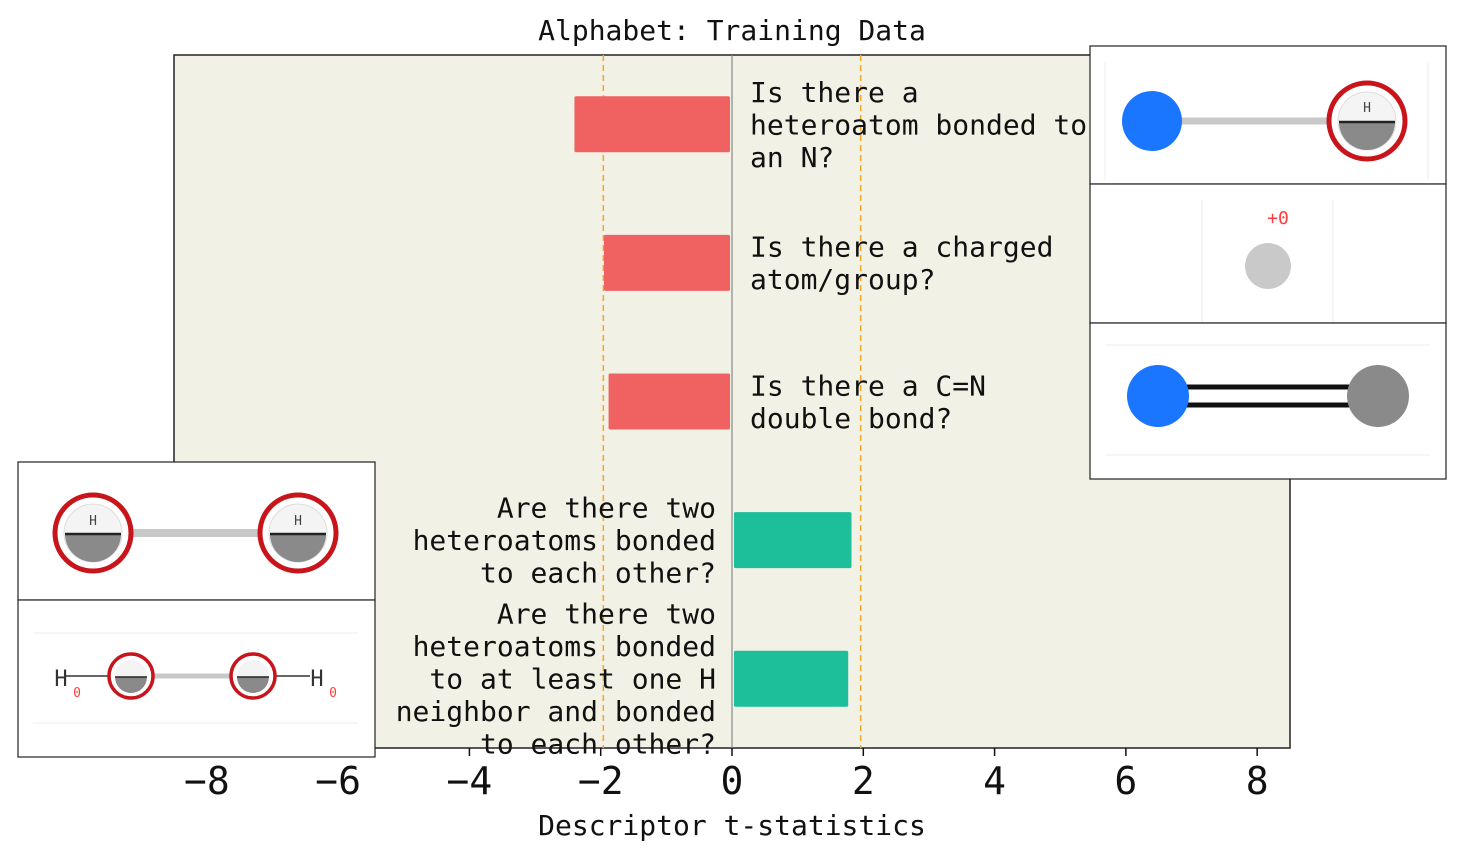 This screenshot has height=863, width=1464. What do you see at coordinates (207, 781) in the screenshot?
I see `x-tick-label: −8` at bounding box center [207, 781].